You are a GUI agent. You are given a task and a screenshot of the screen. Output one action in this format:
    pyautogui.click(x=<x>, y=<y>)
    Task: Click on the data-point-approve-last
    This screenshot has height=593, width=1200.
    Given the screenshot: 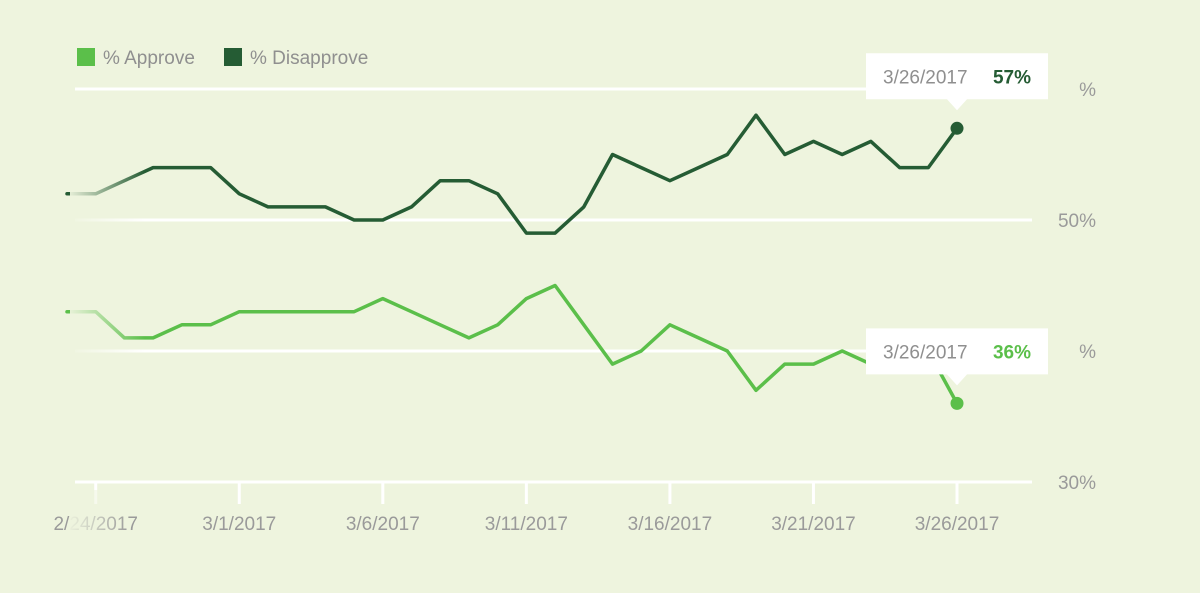 What is the action you would take?
    pyautogui.click(x=957, y=403)
    